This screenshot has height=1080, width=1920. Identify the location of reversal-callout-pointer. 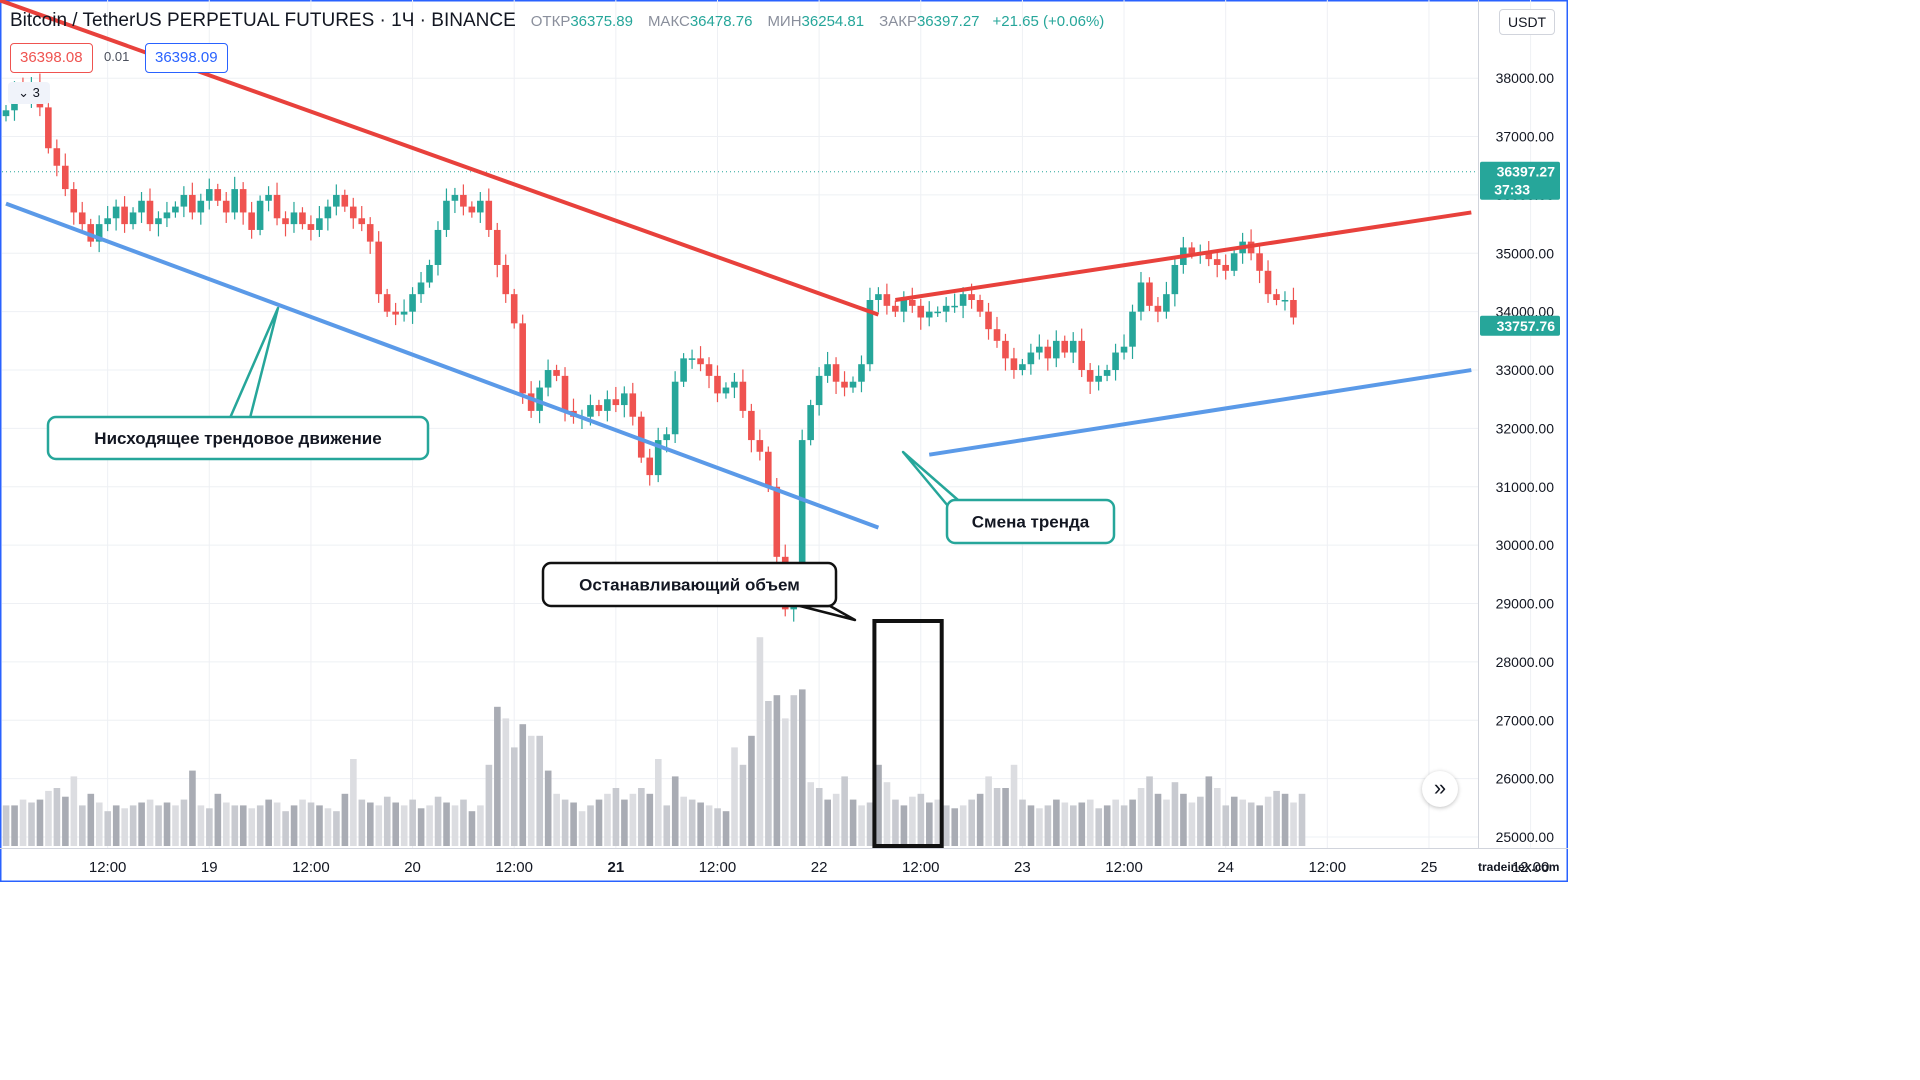
(930, 479).